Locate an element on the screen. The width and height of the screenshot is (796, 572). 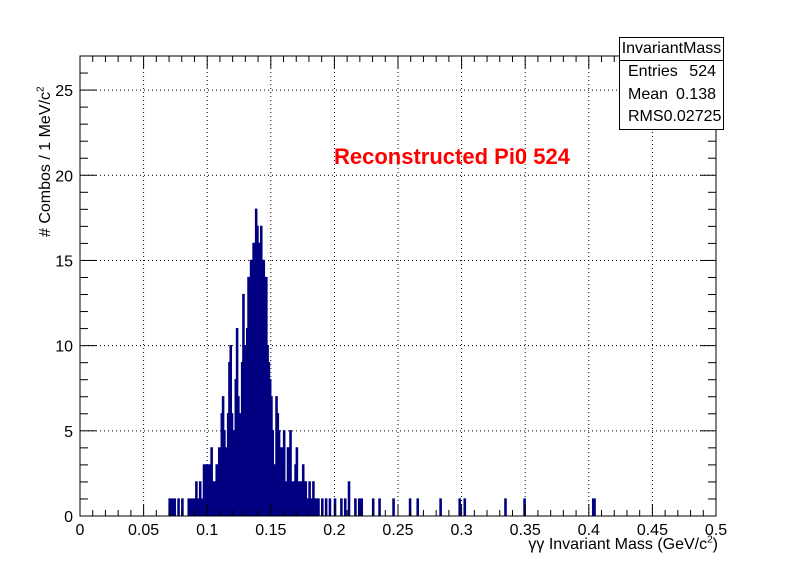
x-tick-label: 0.35 is located at coordinates (525, 530).